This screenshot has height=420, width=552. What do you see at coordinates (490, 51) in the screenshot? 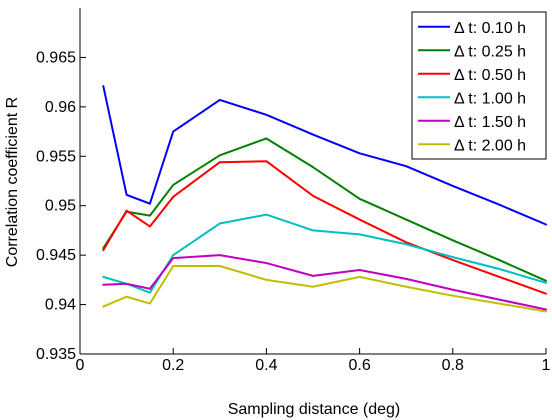
I see `legend-label-2: Δ t: 0.25 h` at bounding box center [490, 51].